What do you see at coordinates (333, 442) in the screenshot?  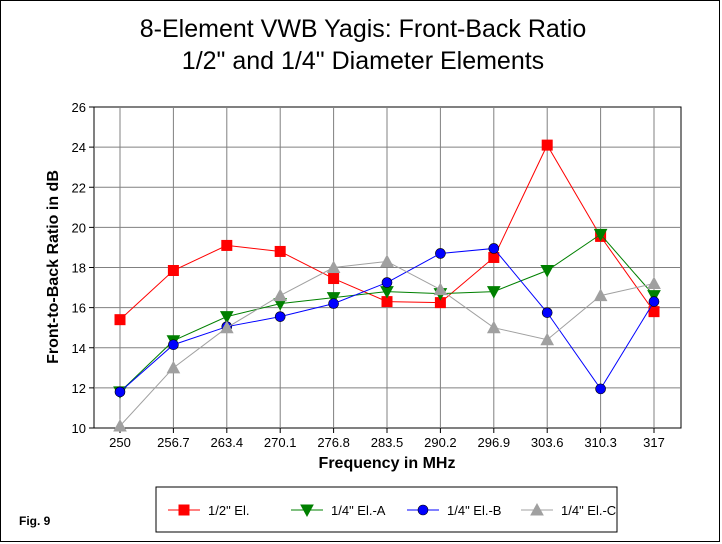 I see `x-tick-label: 276.8` at bounding box center [333, 442].